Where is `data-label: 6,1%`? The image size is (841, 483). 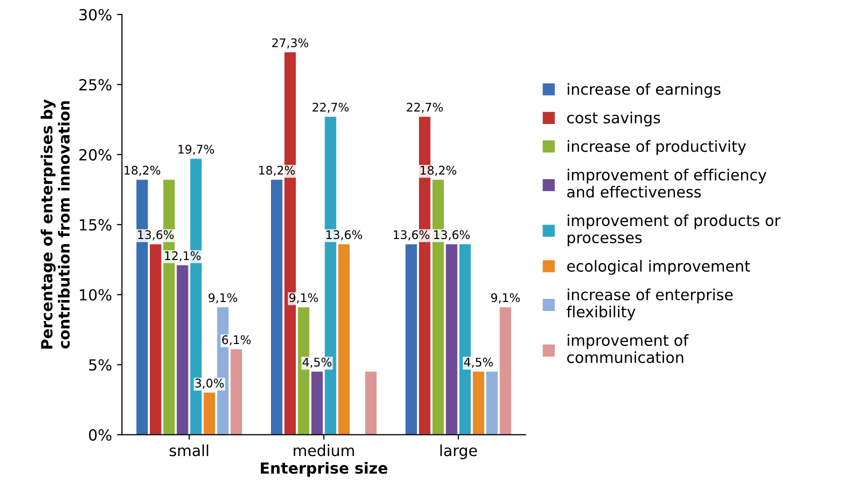
data-label: 6,1% is located at coordinates (236, 340).